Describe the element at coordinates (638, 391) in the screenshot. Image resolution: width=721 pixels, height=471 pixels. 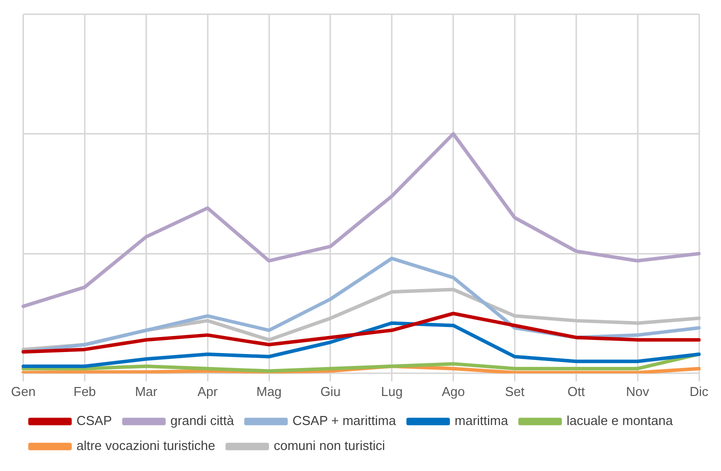
I see `x-tick-label: Nov` at that location.